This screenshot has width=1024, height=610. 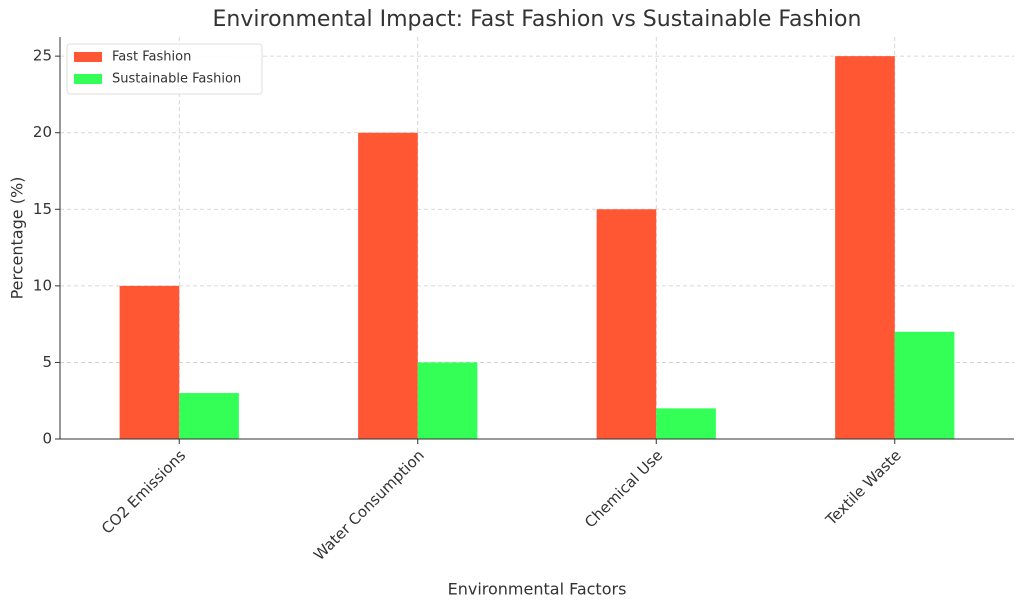 What do you see at coordinates (623, 488) in the screenshot?
I see `x-tick-label: Chemical Use` at bounding box center [623, 488].